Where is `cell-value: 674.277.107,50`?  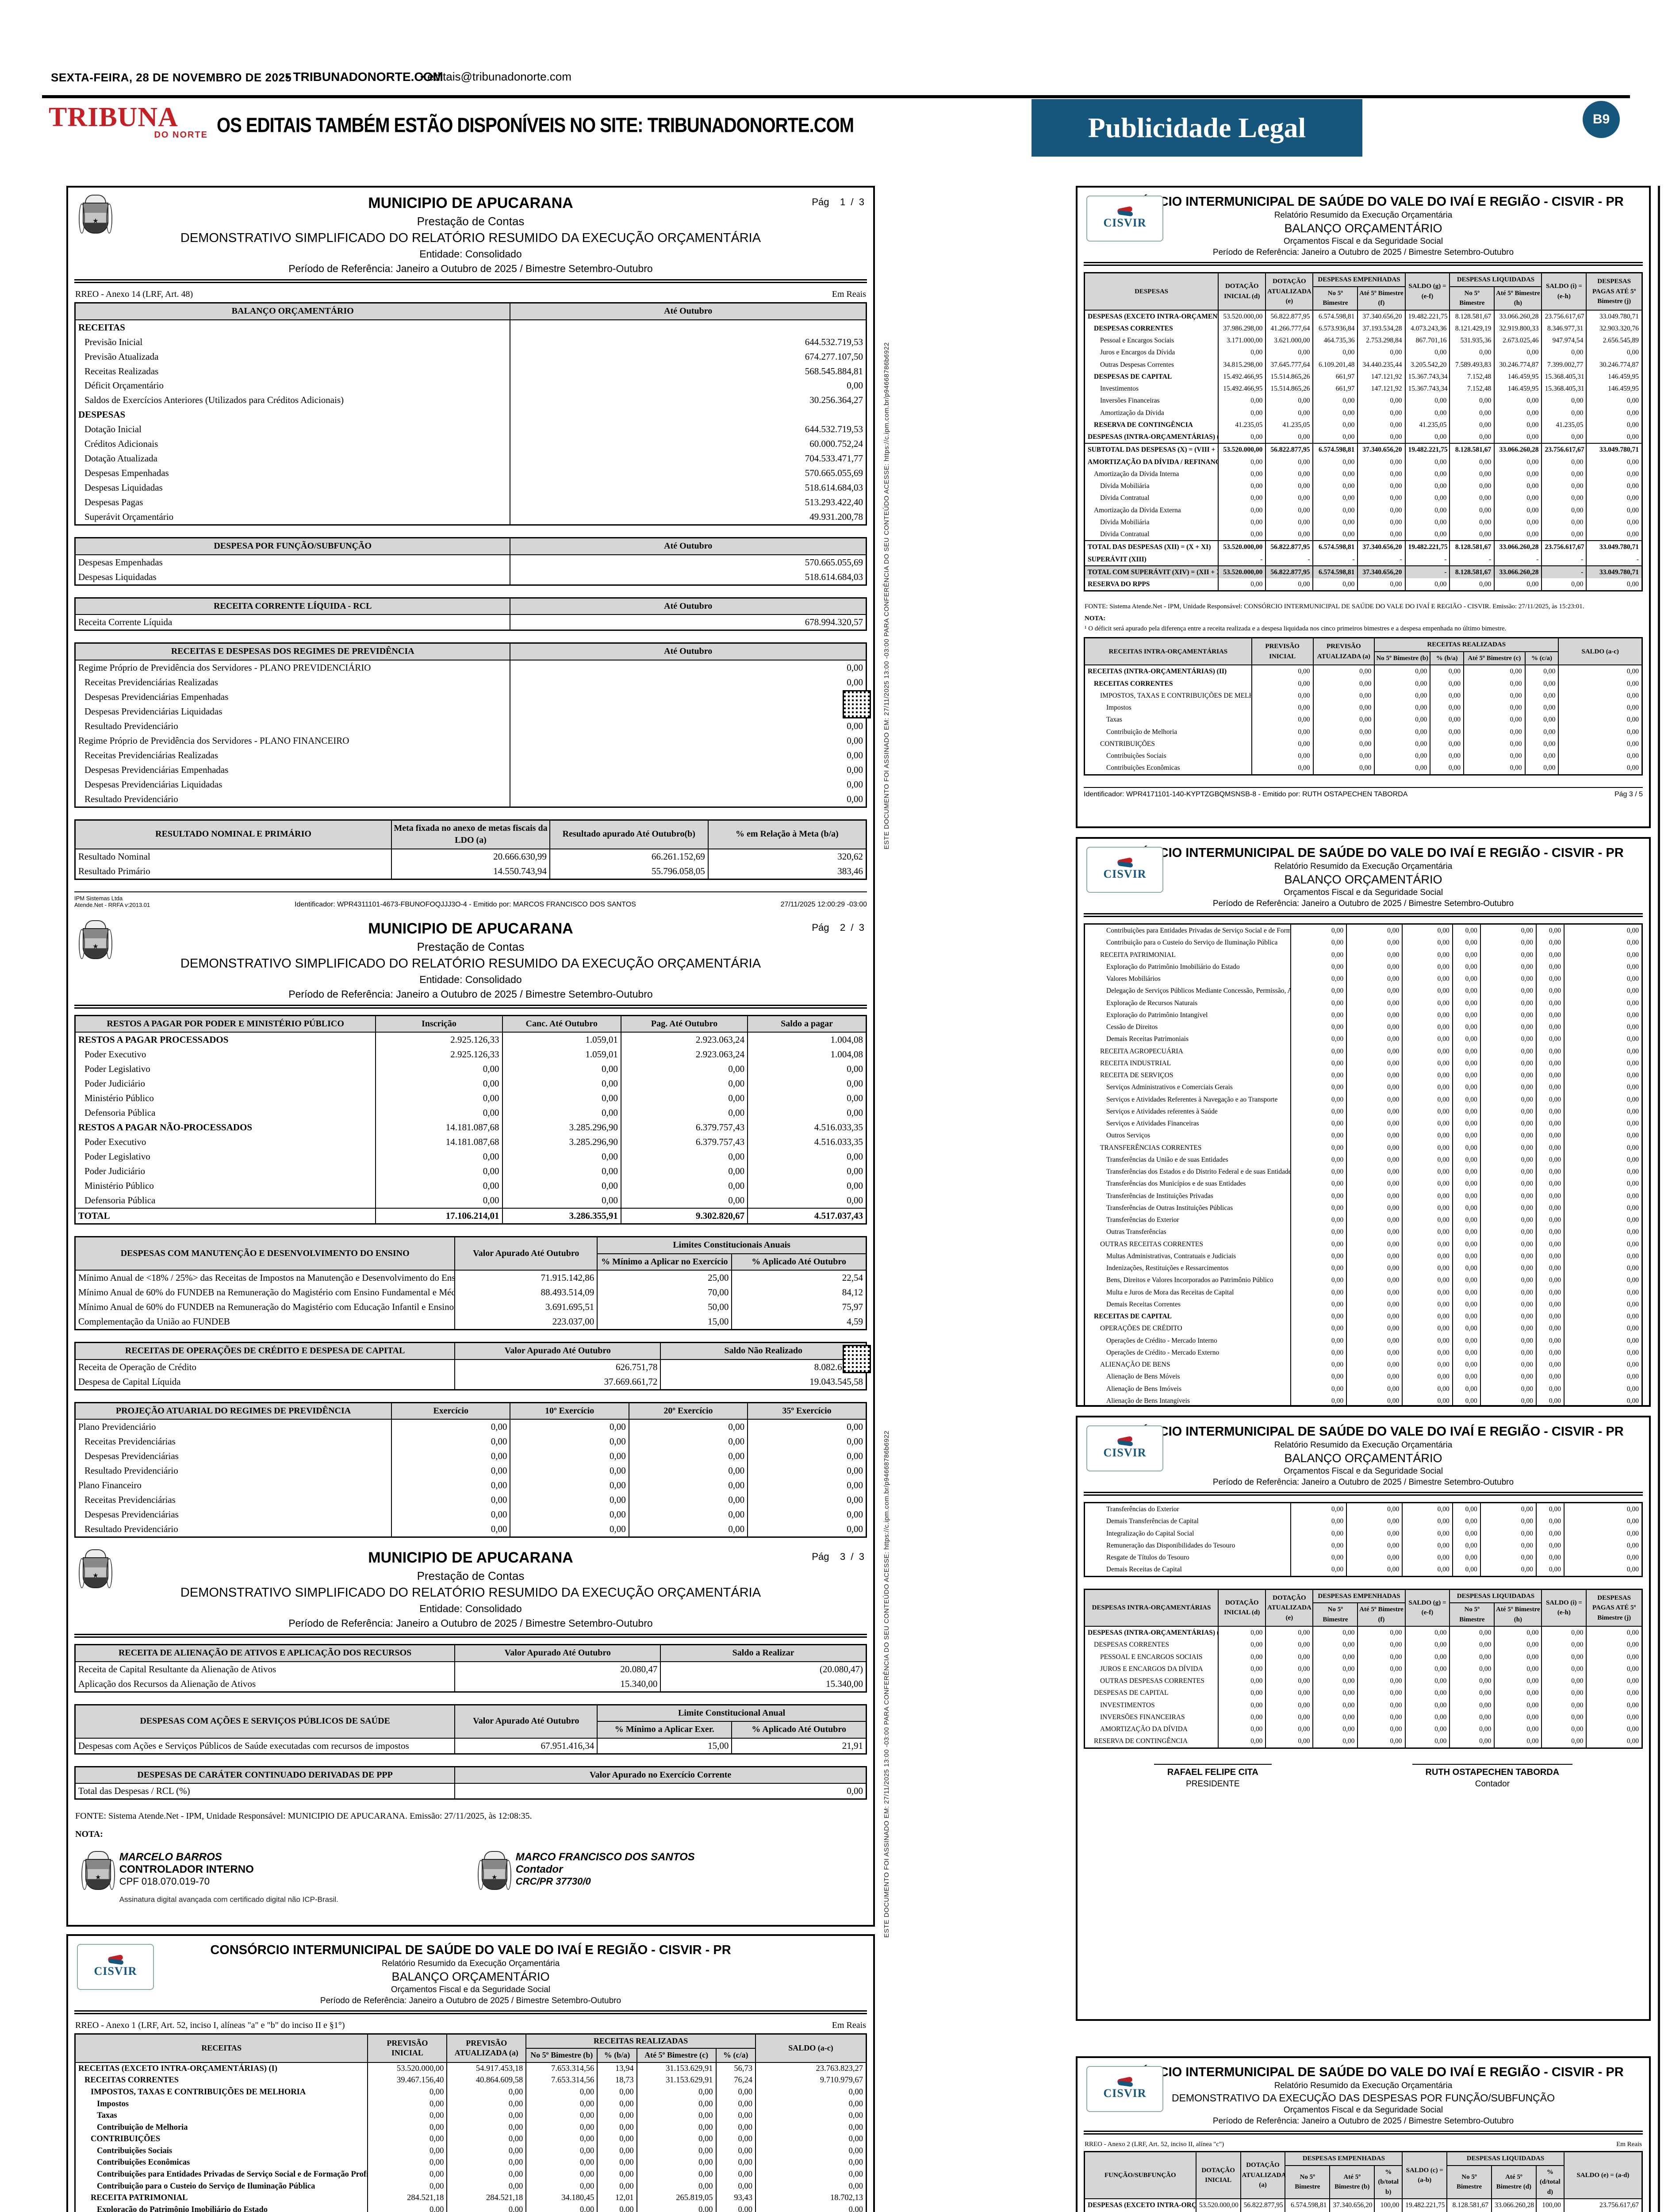
cell-value: 674.277.107,50 is located at coordinates (688, 357).